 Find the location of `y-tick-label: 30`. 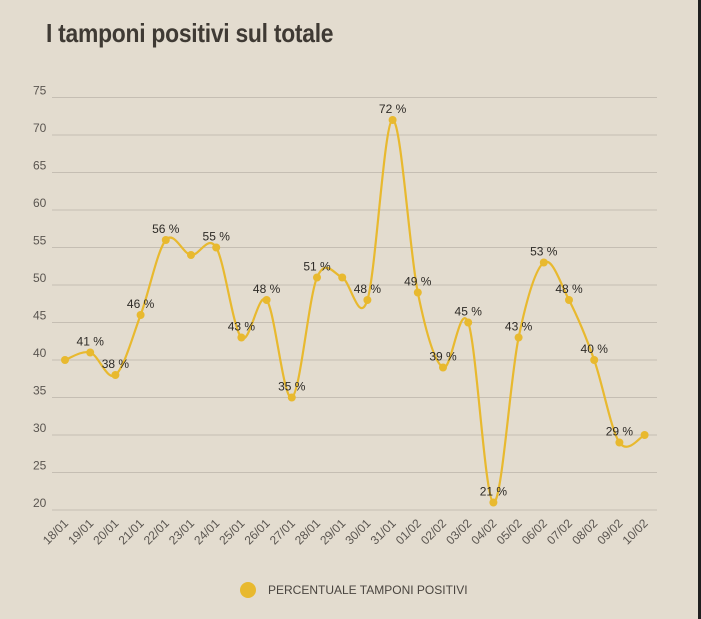

y-tick-label: 30 is located at coordinates (40, 428).